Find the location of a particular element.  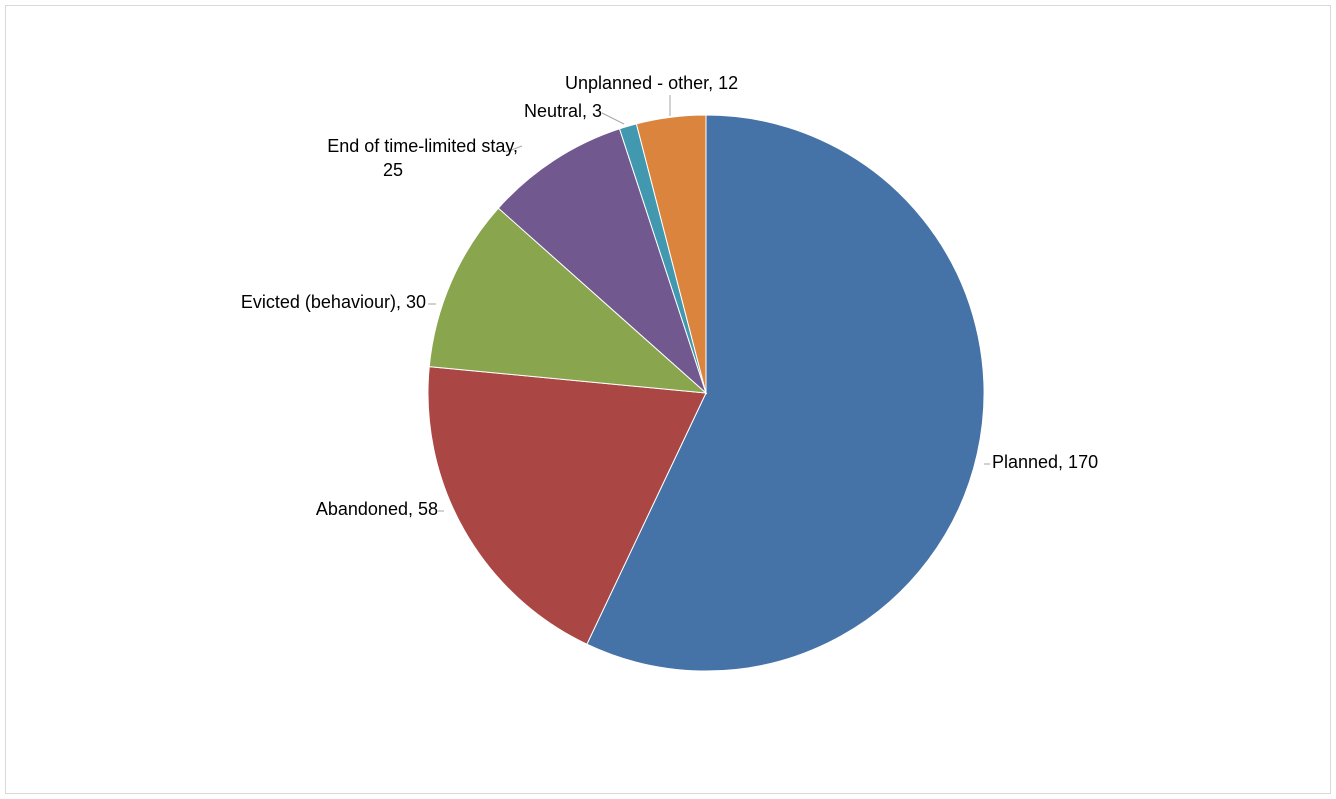

data-label-line: Planned, 170 is located at coordinates (1045, 462).